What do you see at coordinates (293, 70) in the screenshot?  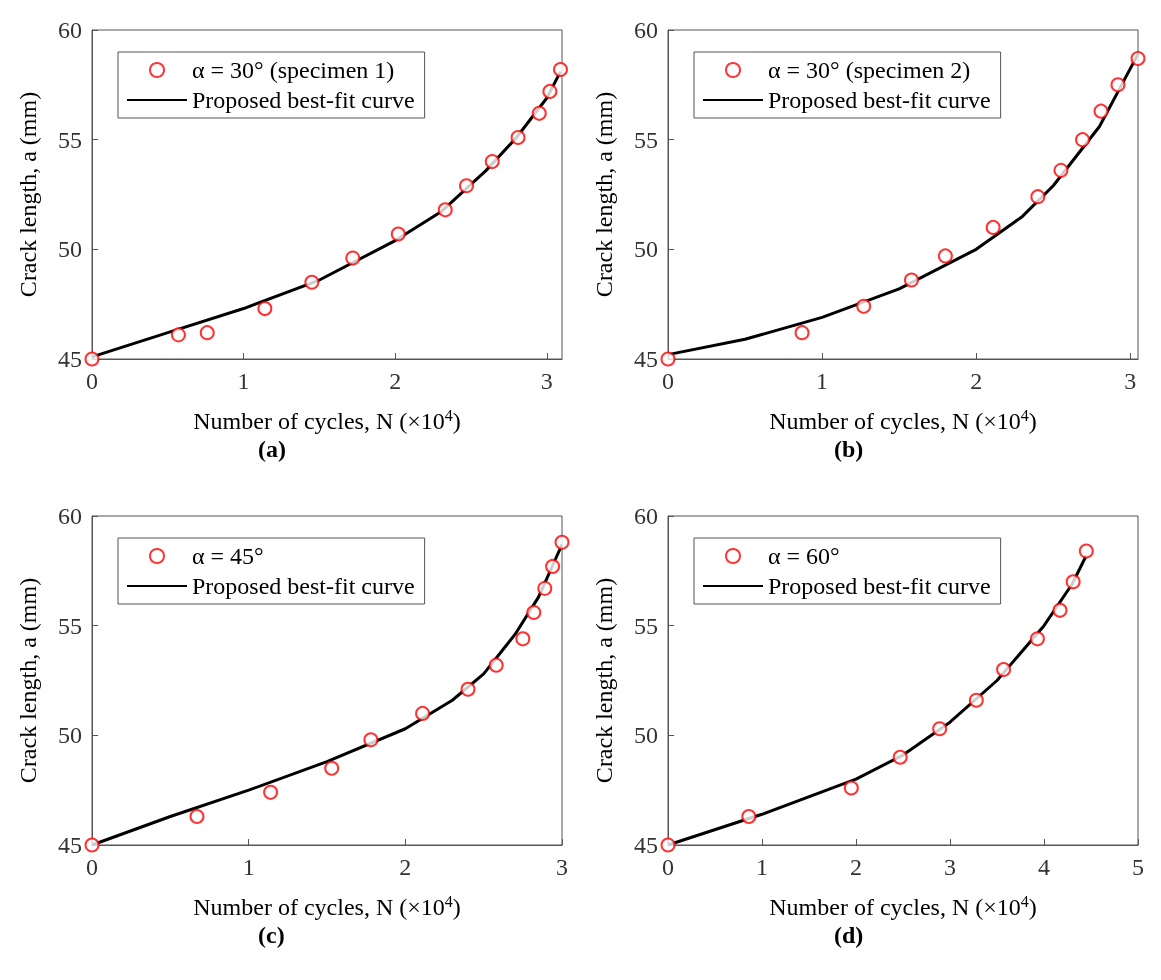 I see `legend-label: α = 30° (specimen 1)` at bounding box center [293, 70].